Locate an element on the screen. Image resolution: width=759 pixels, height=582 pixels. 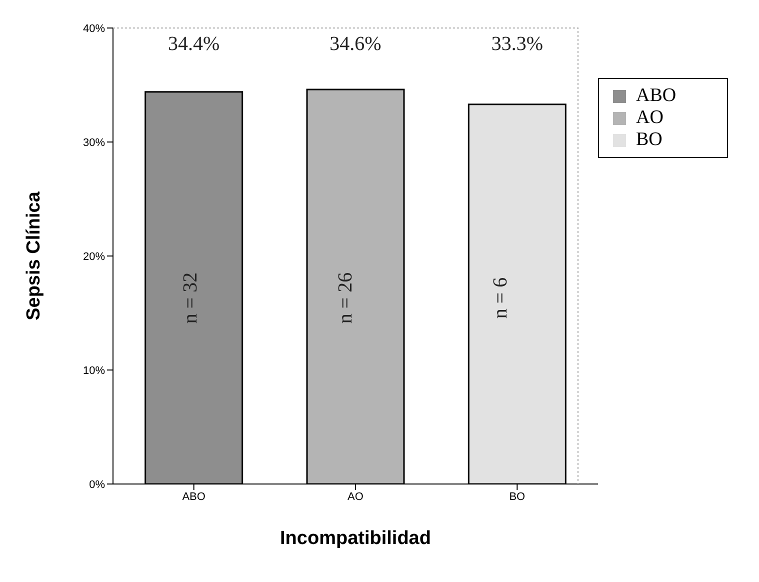
y-axis-title: Sepsis Clínica is located at coordinates (34, 255).